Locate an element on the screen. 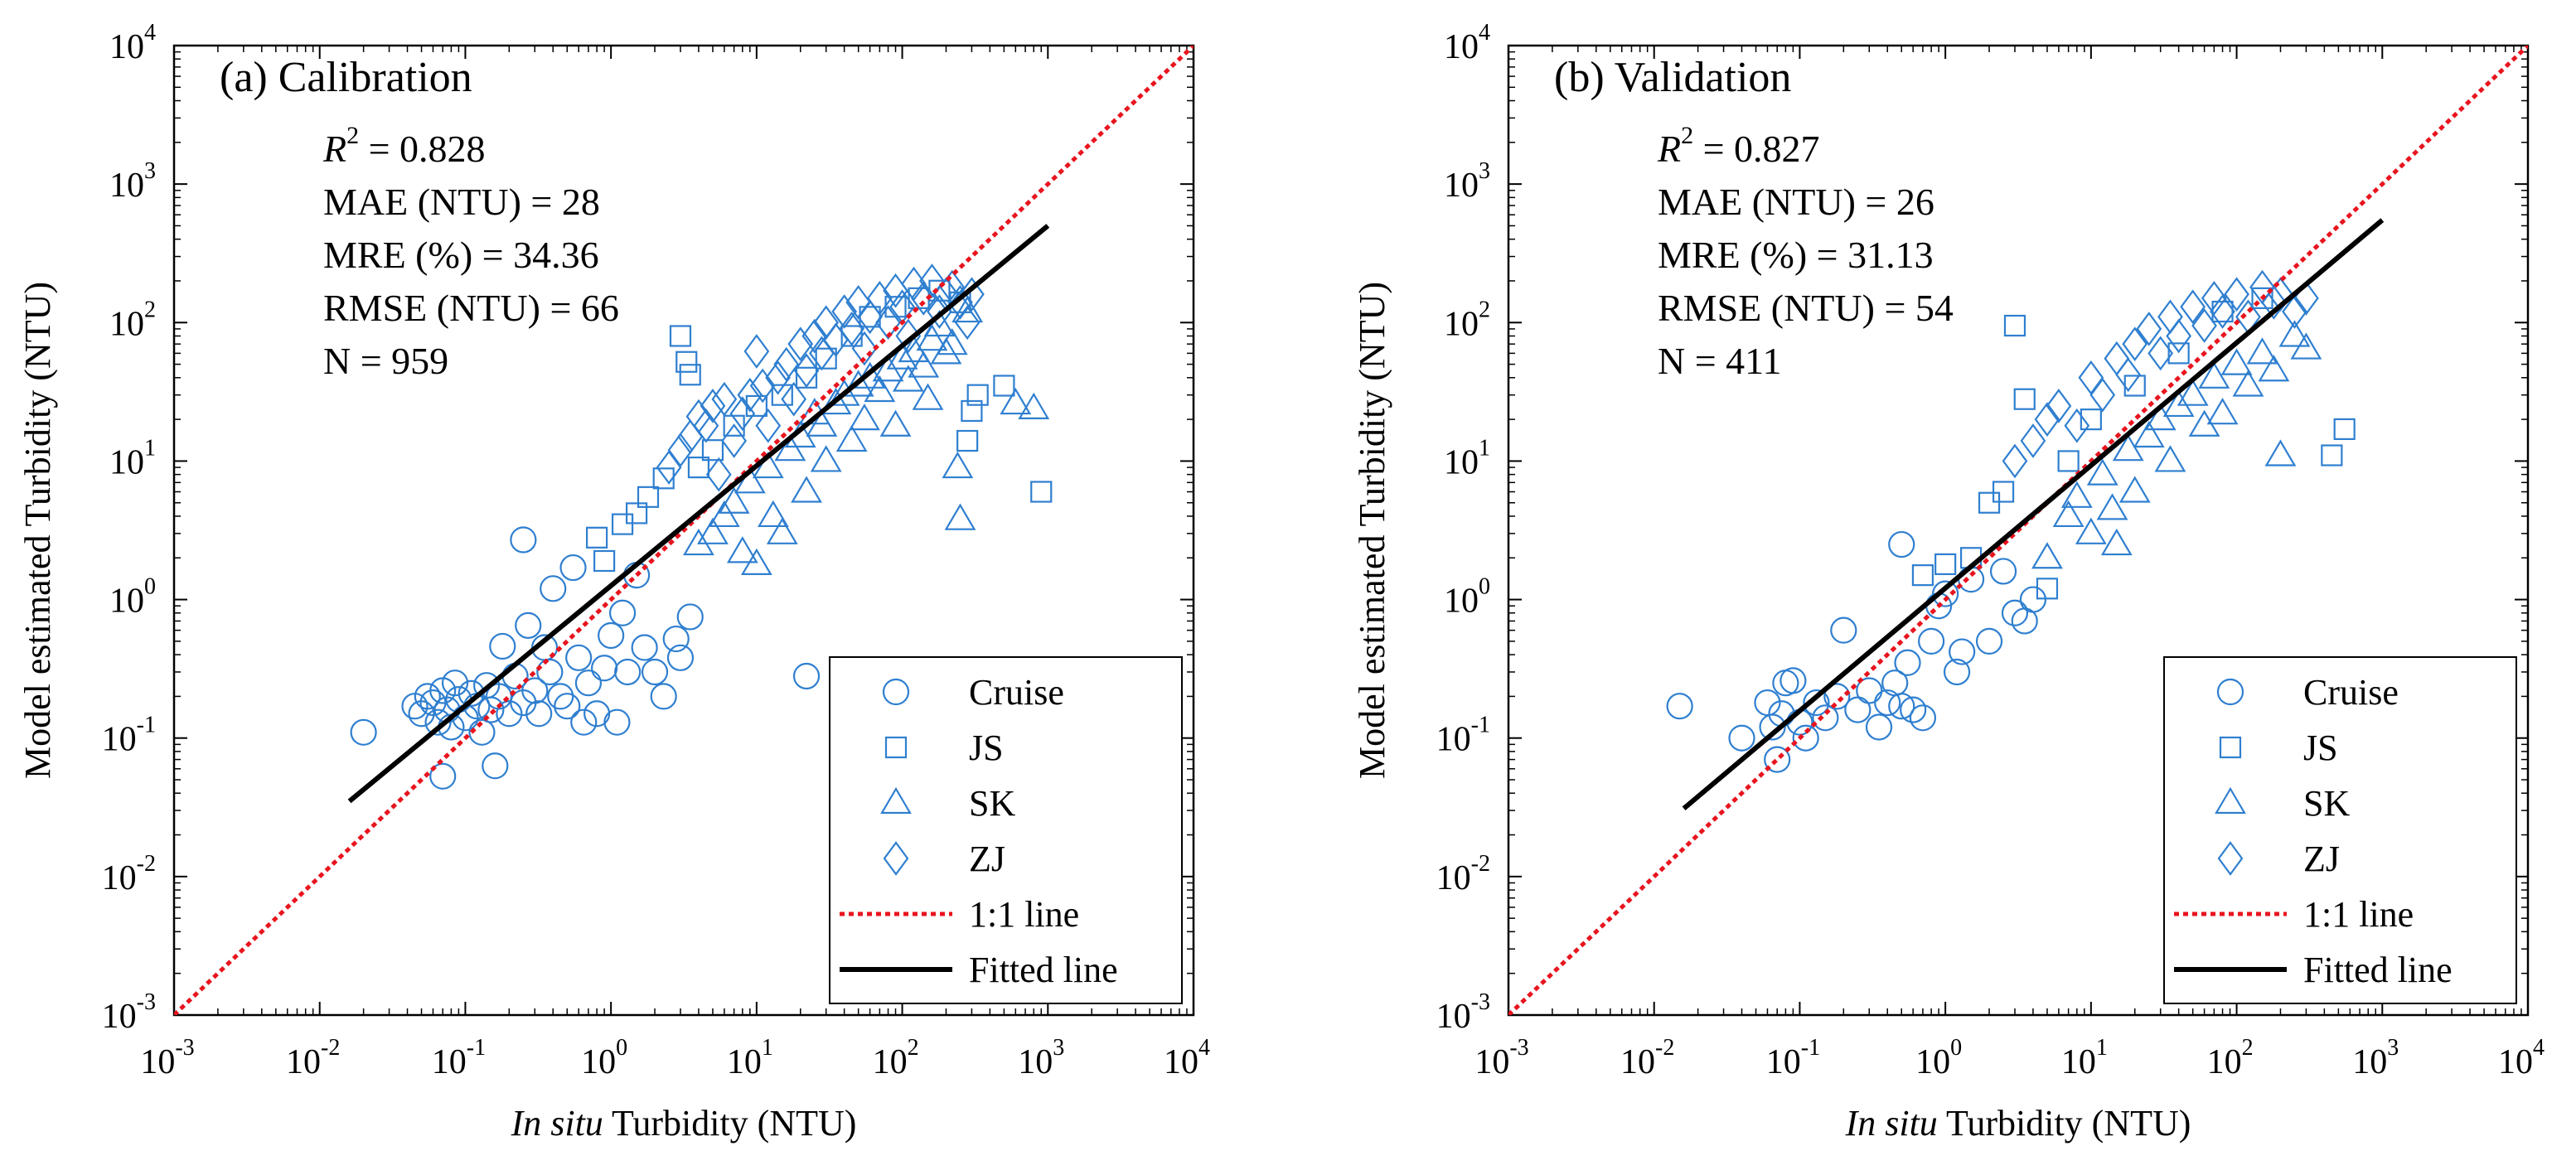 The width and height of the screenshot is (2576, 1170). y-tick-label: 10⁻³ is located at coordinates (1463, 1012).